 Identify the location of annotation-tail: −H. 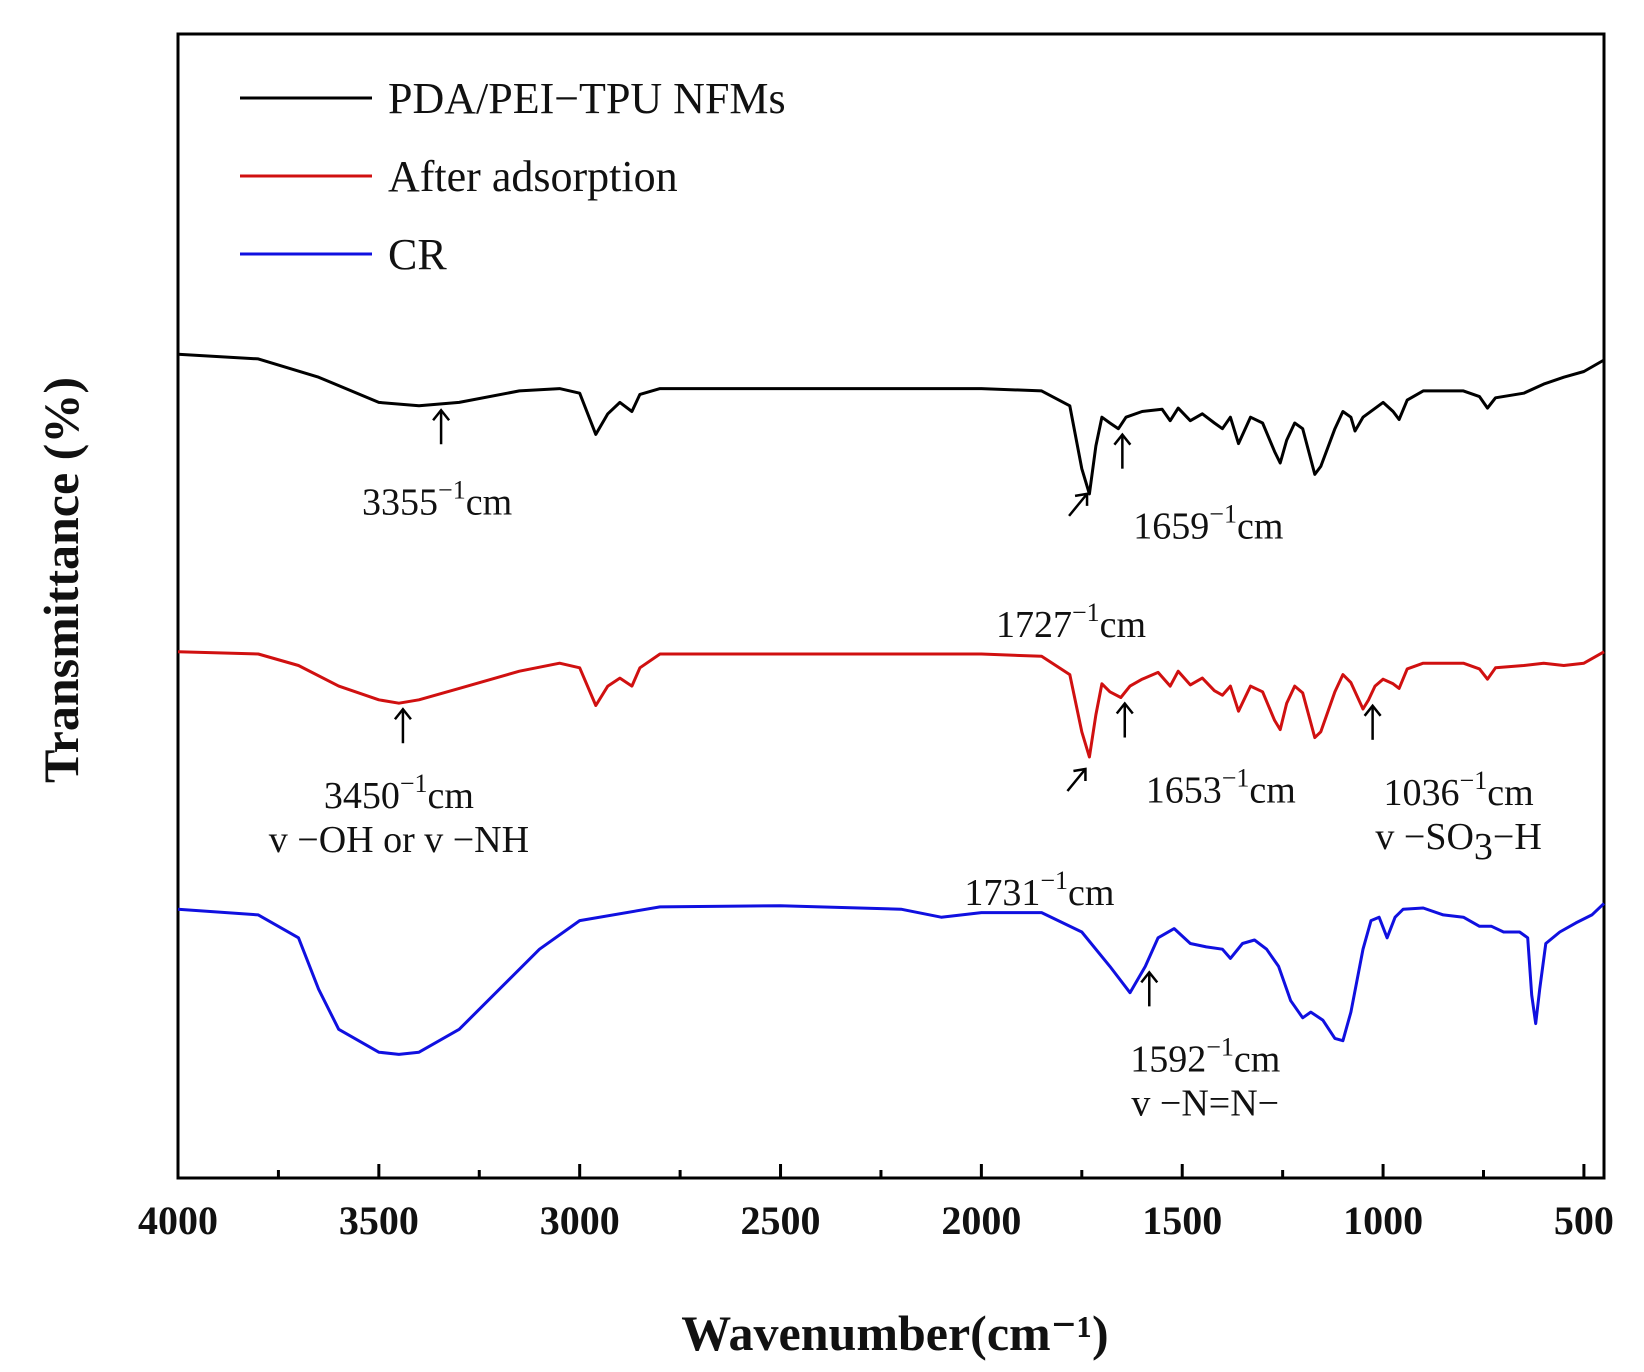
(1517, 837).